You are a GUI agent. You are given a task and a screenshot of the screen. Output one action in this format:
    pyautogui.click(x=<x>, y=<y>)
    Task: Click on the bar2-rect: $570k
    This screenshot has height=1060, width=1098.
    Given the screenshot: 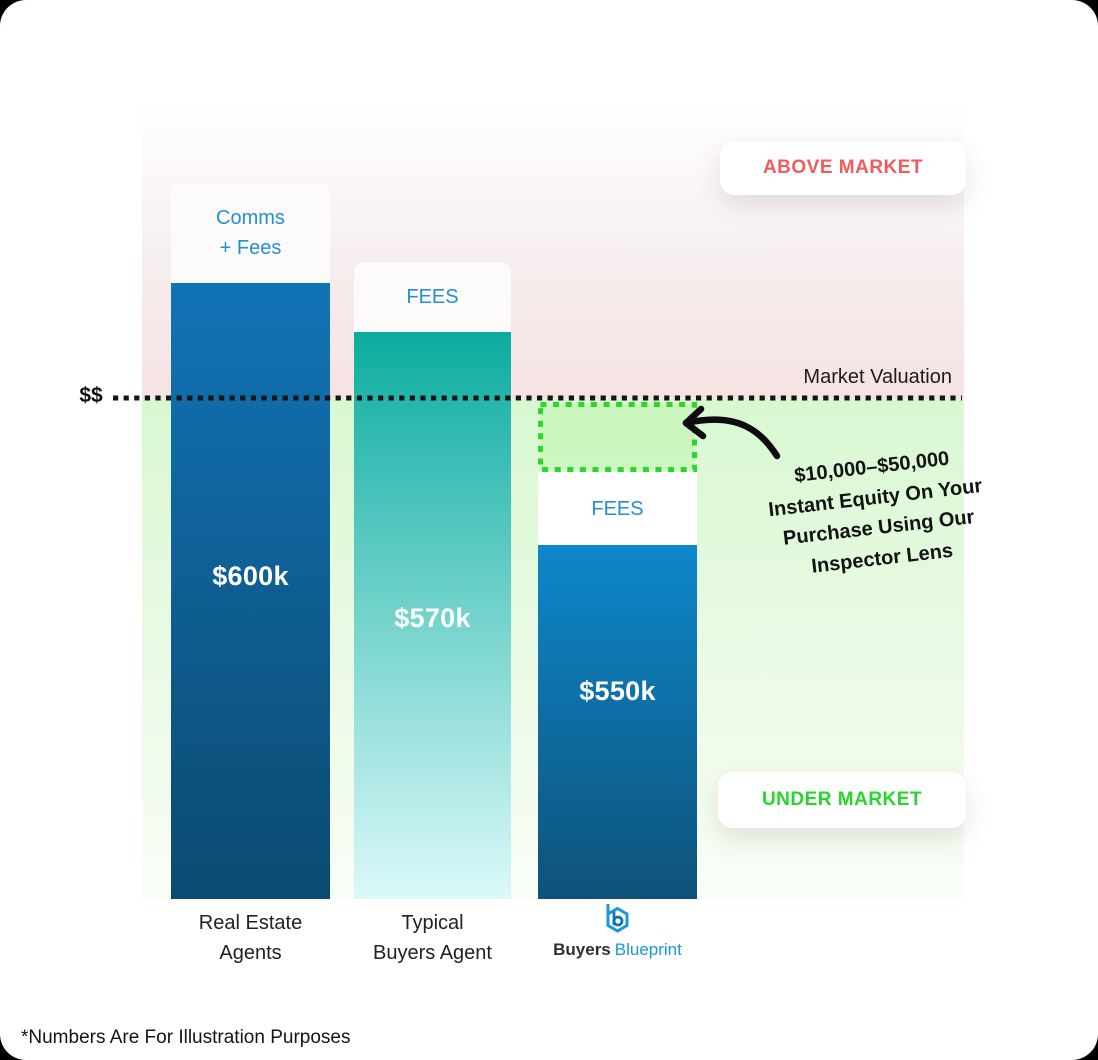 What is the action you would take?
    pyautogui.click(x=432, y=615)
    